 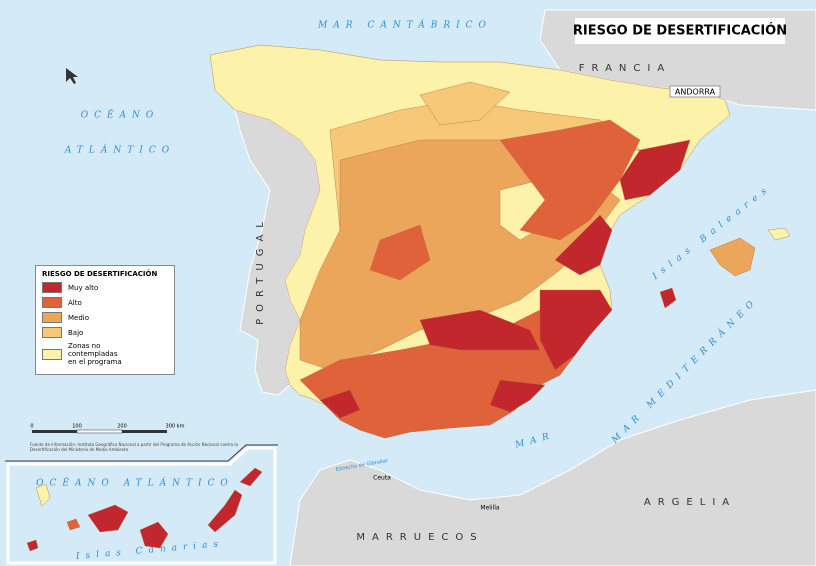 I want to click on legend-label: Bajo, so click(x=76, y=332).